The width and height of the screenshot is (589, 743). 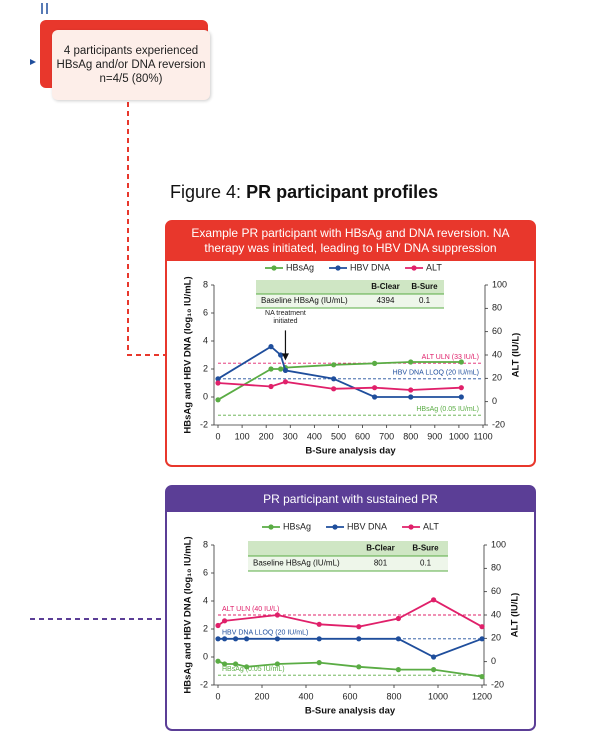 I want to click on x-tick-label: 300, so click(x=290, y=436).